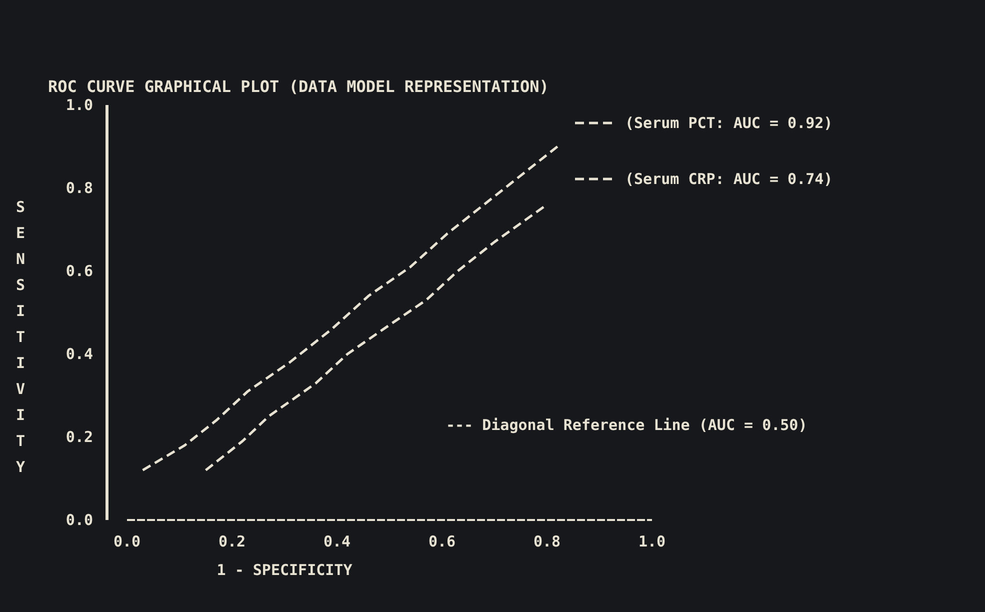 The image size is (985, 612). What do you see at coordinates (627, 425) in the screenshot?
I see `annotation: --- Diagonal Reference Line (AUC = 0.50)` at bounding box center [627, 425].